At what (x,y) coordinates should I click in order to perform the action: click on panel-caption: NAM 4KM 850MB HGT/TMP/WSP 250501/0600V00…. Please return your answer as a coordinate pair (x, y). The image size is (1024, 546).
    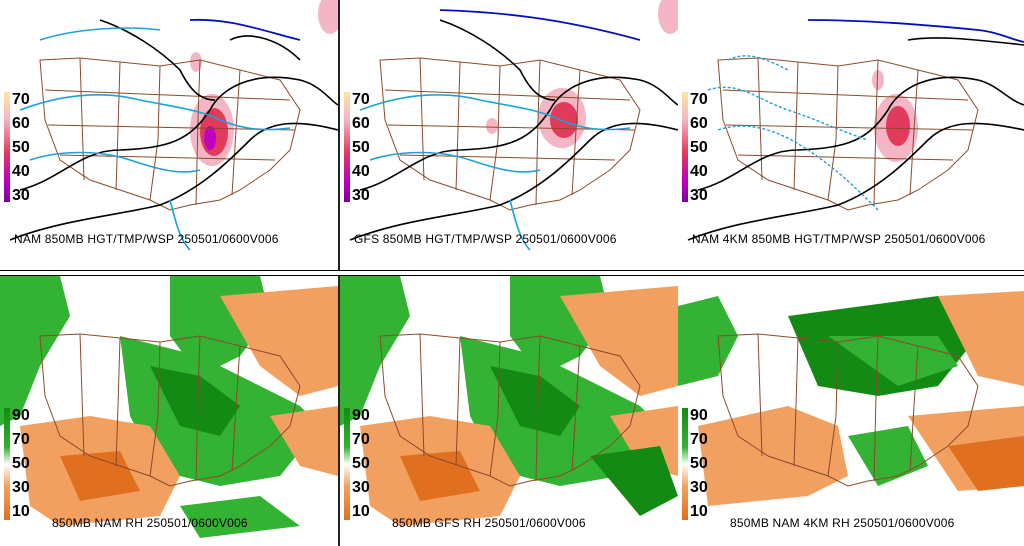
    Looking at the image, I should click on (839, 239).